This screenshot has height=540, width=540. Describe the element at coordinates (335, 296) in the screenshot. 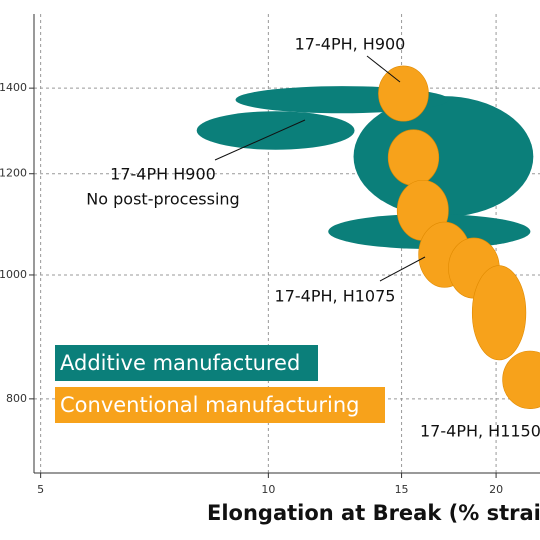

I see `annotation: 17-4PH, H1075` at that location.